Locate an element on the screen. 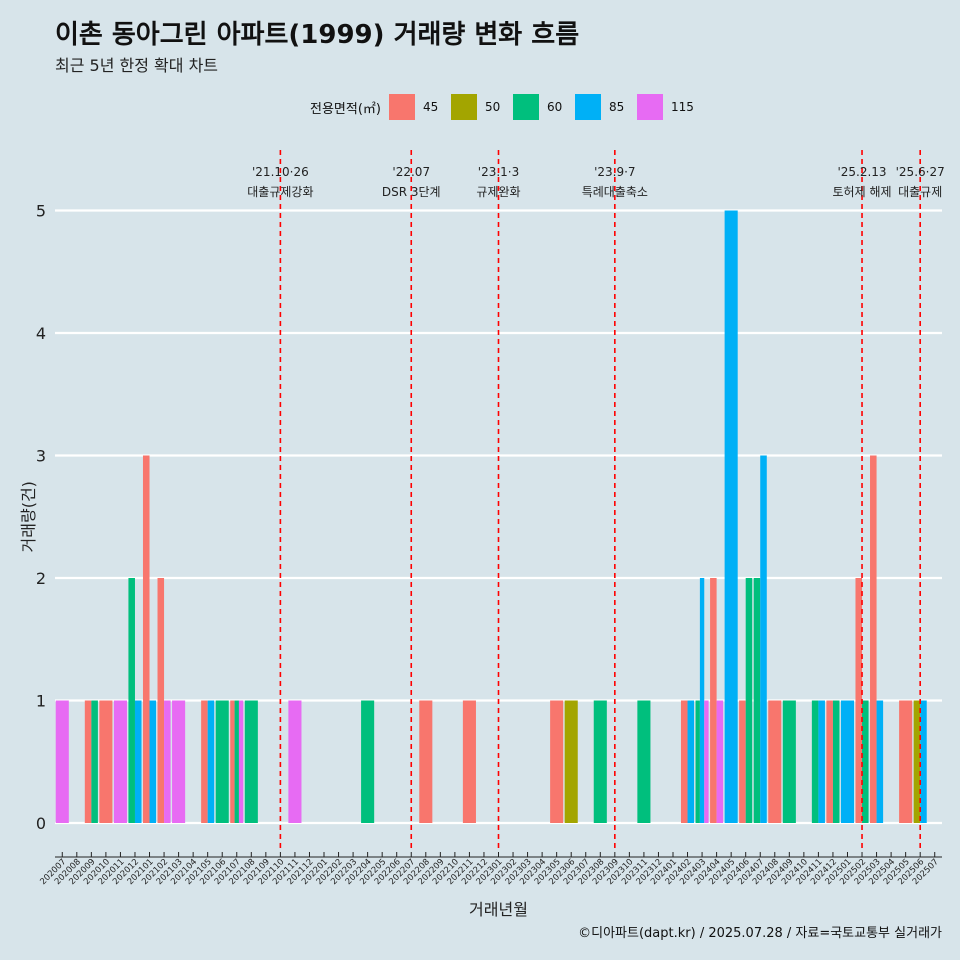 Image resolution: width=960 pixels, height=960 pixels. legend-label: 45 is located at coordinates (430, 107).